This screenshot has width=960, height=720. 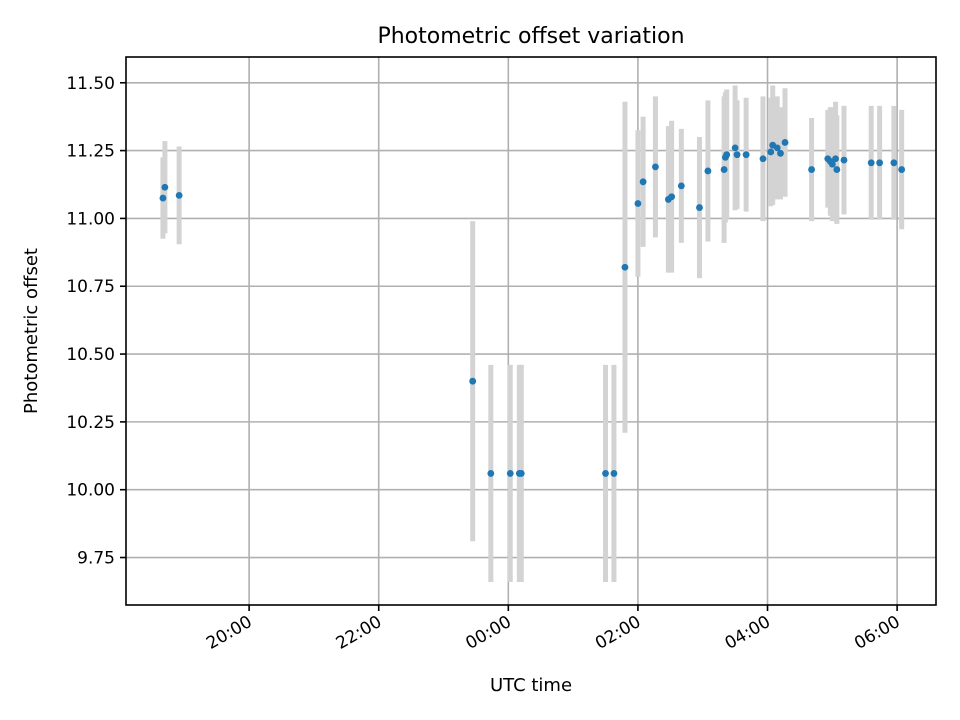 I want to click on y-tick-label: 11.50, so click(x=90, y=84).